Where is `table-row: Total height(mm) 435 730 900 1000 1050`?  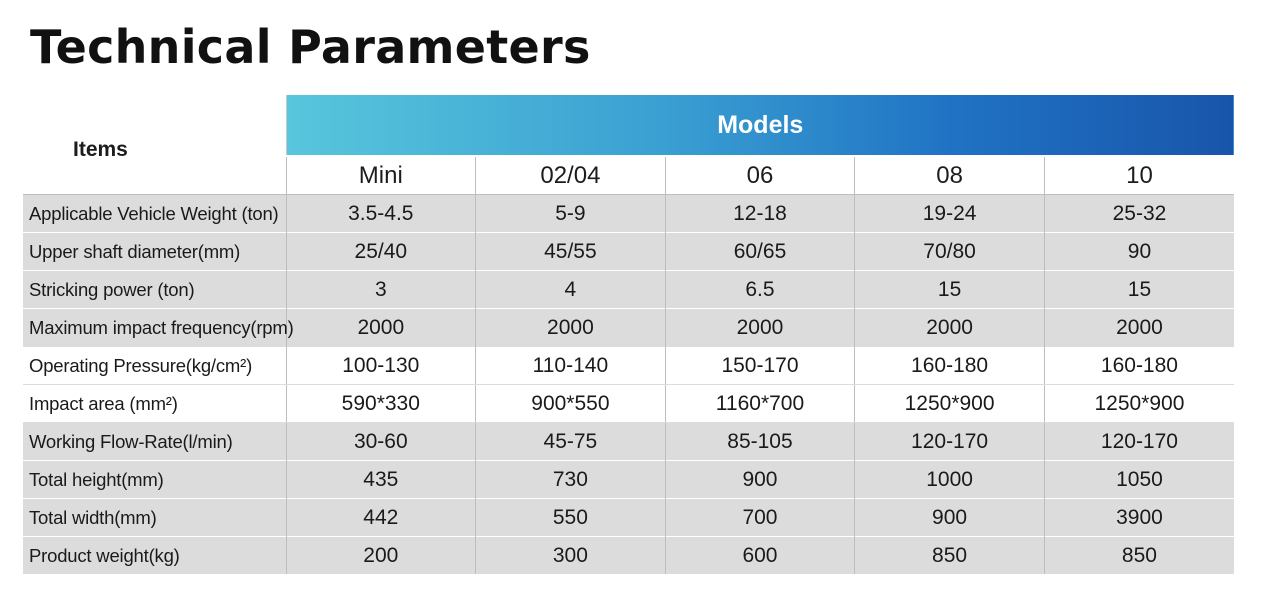
table-row: Total height(mm) 435 730 900 1000 1050 is located at coordinates (629, 479).